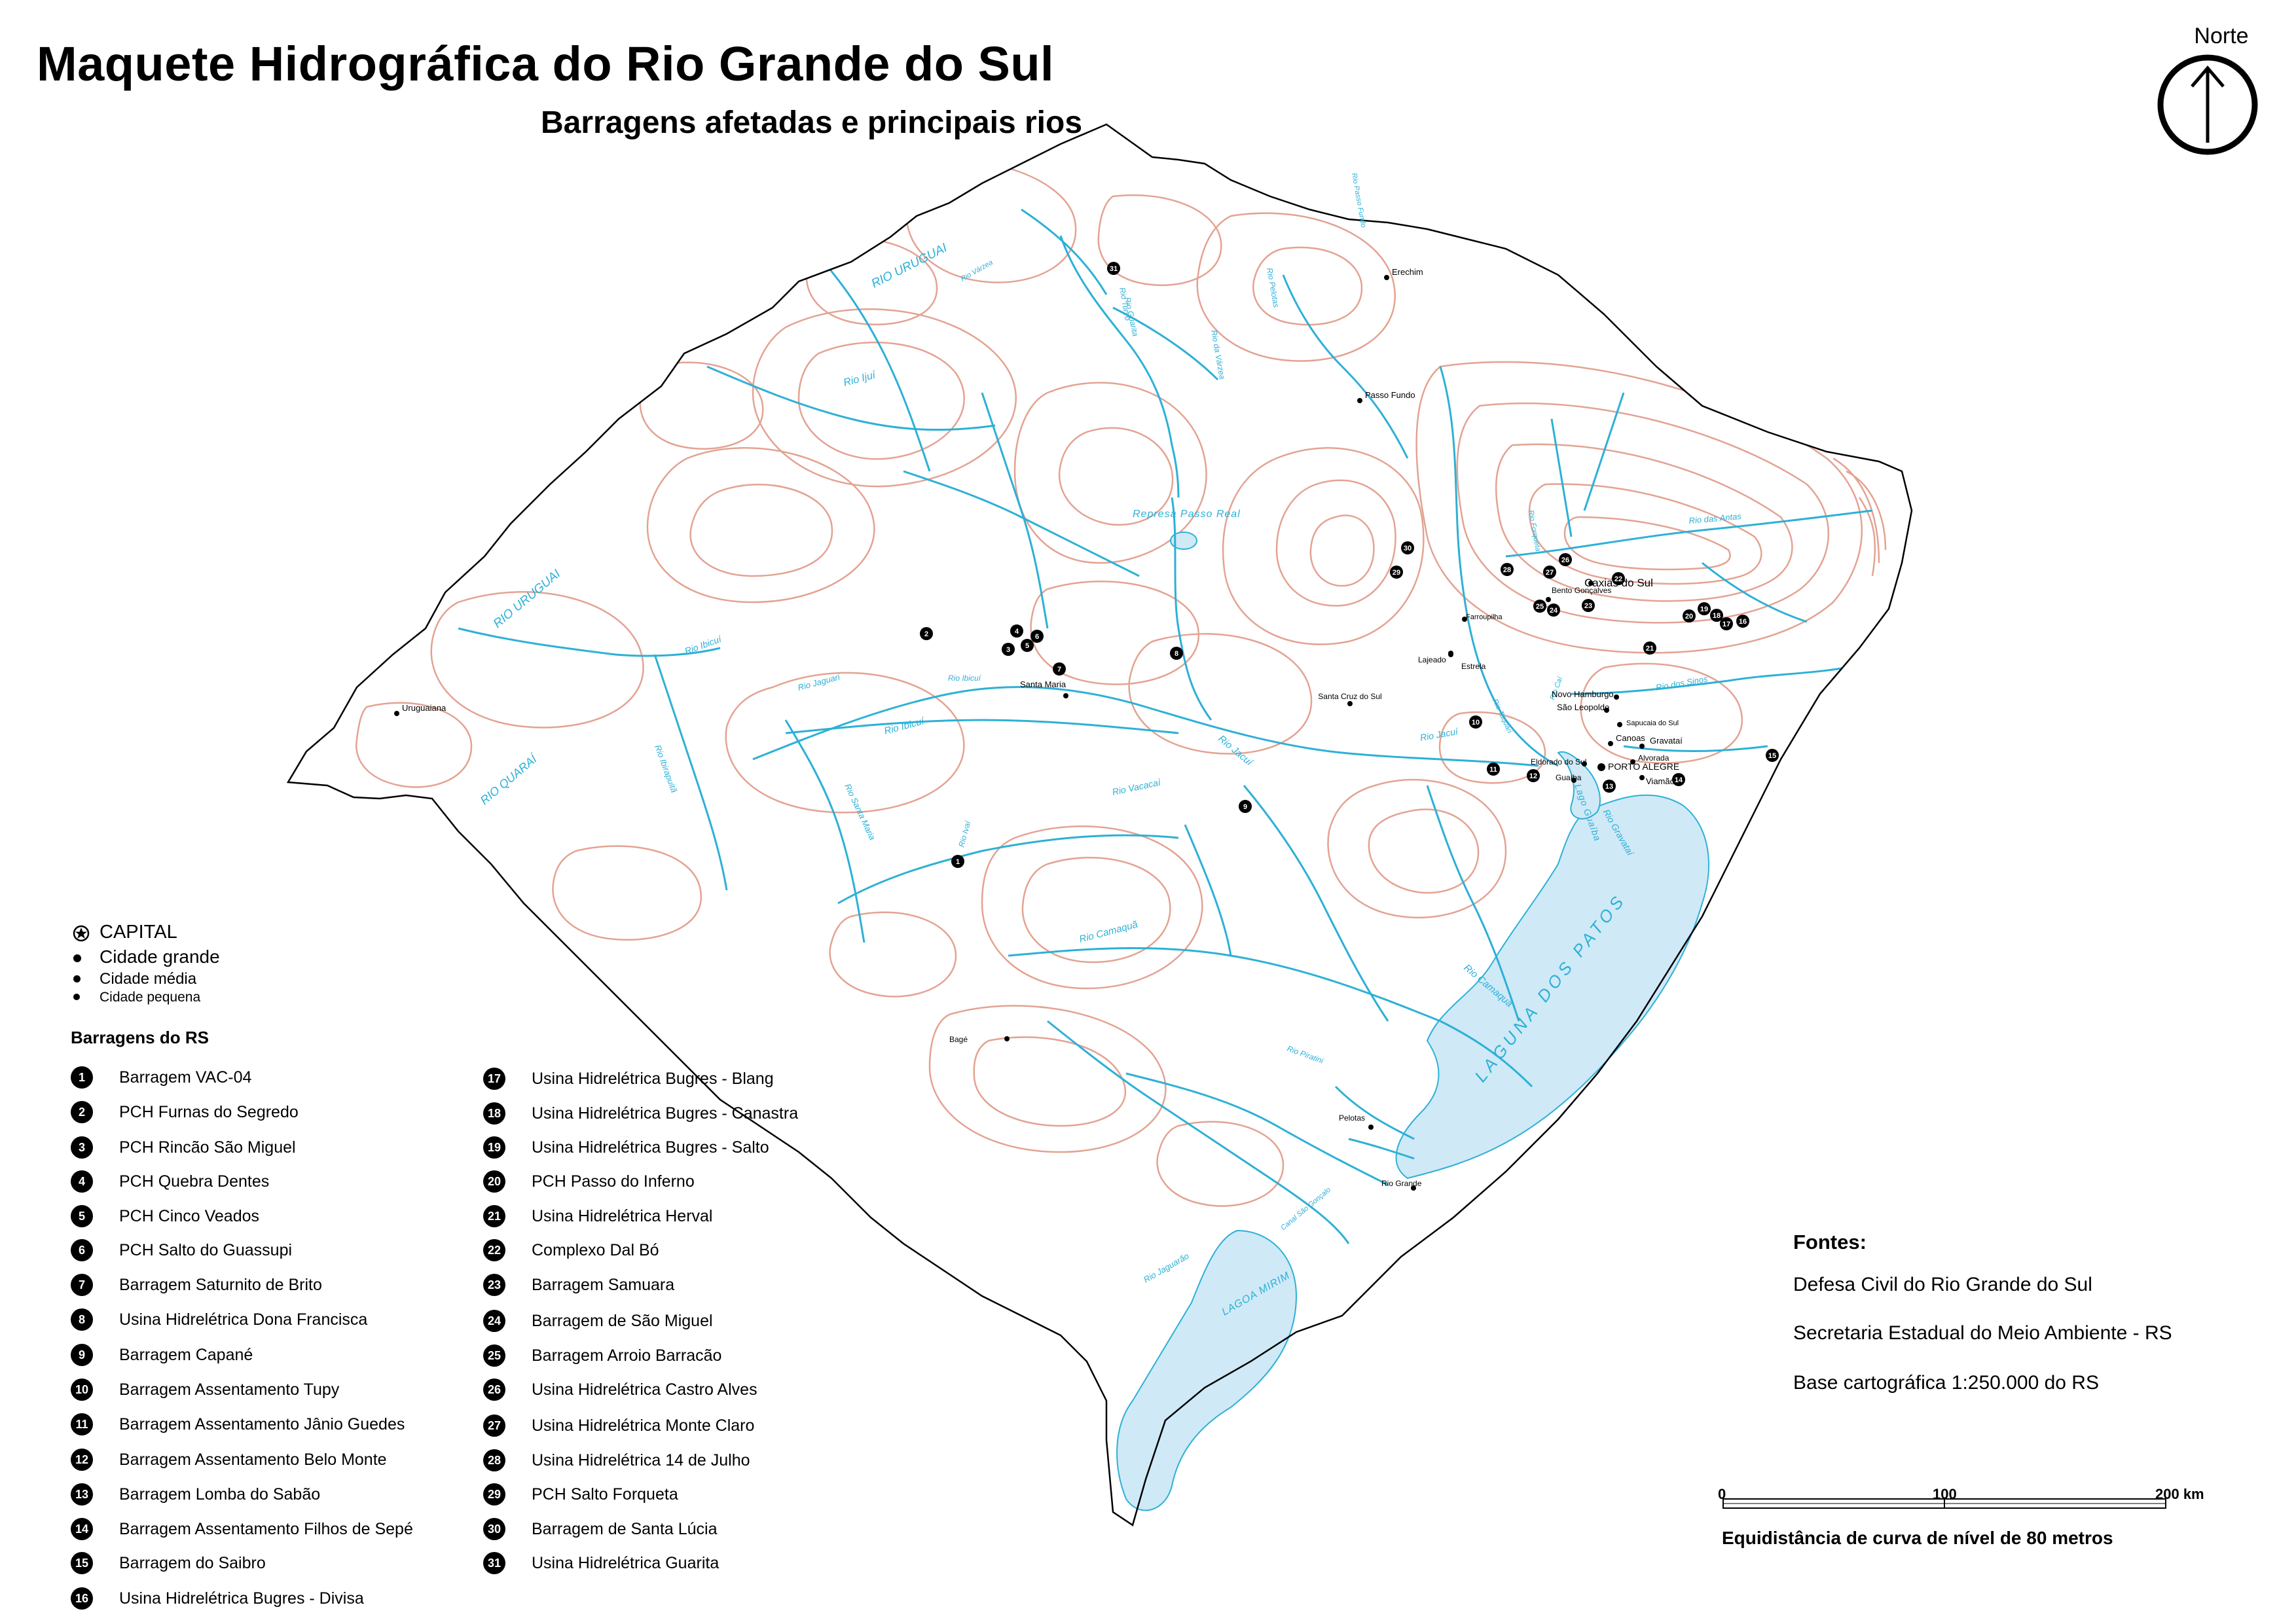 The height and width of the screenshot is (1622, 2296). Describe the element at coordinates (1726, 624) in the screenshot. I see `svg-text: 17` at that location.